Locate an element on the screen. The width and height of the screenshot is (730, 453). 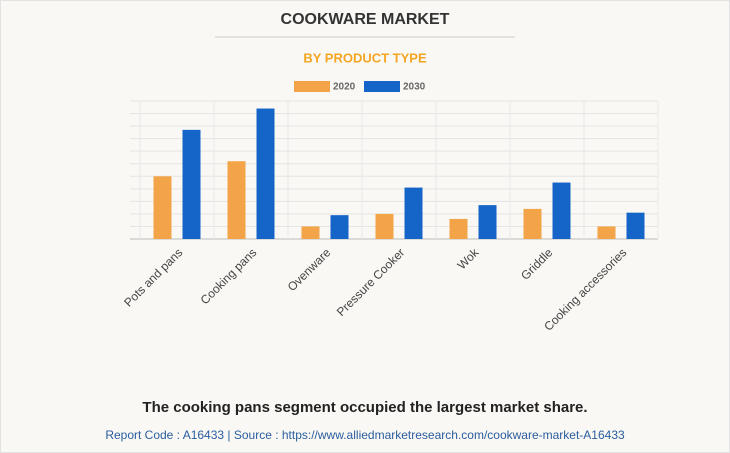
legend-label: 2020 is located at coordinates (344, 87).